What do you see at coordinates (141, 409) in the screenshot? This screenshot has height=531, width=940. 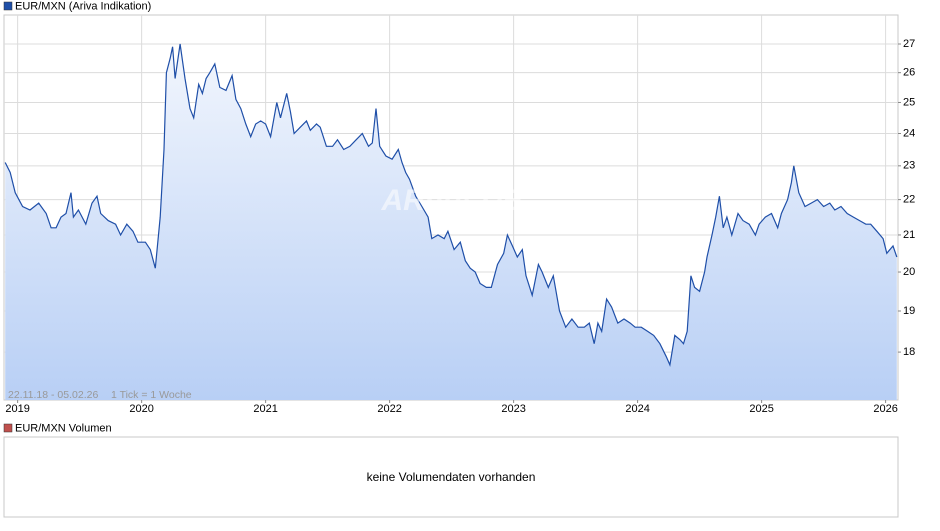 I see `x-tick-label: 2020` at bounding box center [141, 409].